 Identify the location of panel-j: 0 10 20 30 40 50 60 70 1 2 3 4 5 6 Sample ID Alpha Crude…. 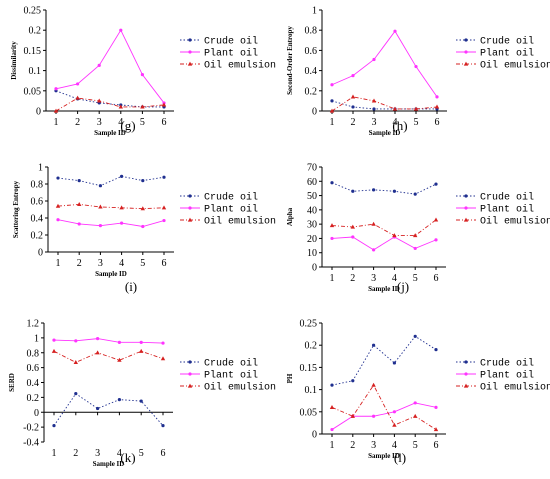
(418, 229).